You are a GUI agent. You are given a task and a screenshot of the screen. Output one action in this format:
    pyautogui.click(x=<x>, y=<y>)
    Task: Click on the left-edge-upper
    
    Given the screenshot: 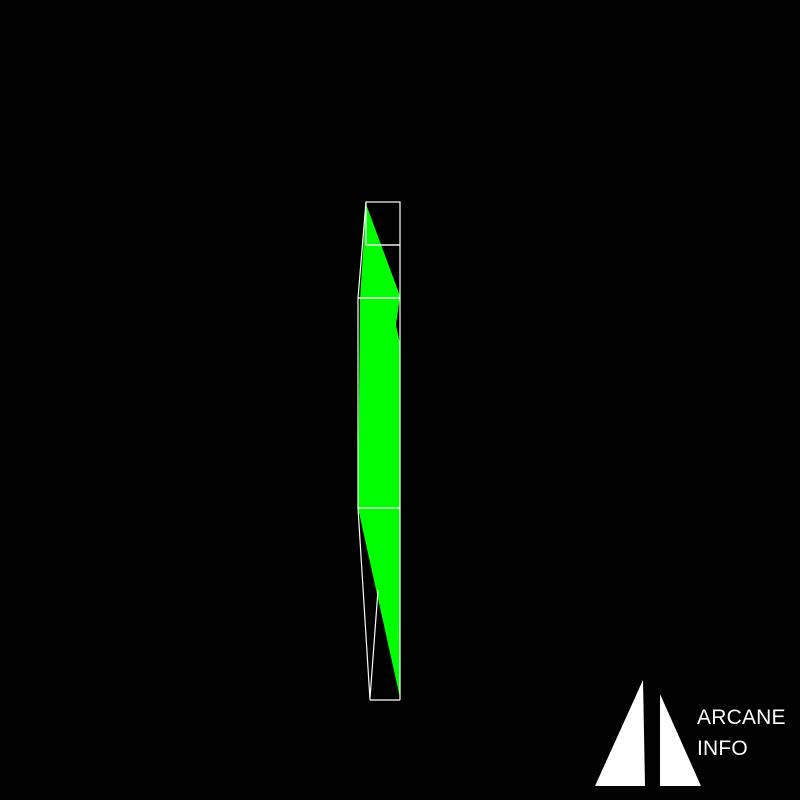 What is the action you would take?
    pyautogui.click(x=362, y=250)
    